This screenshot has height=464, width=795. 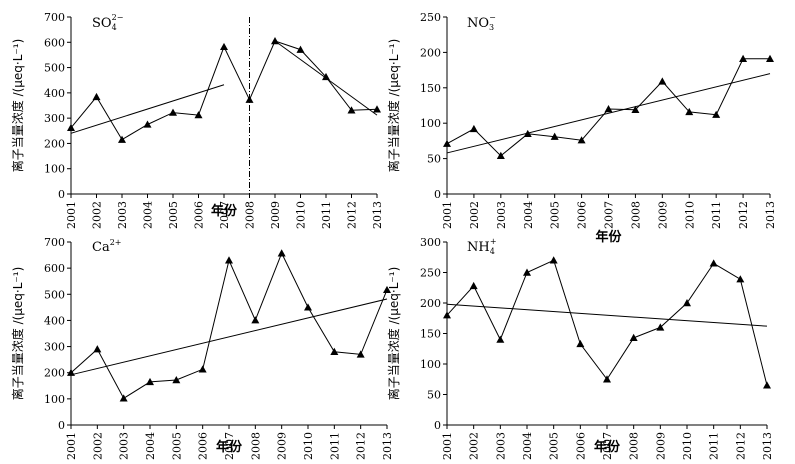 I want to click on ion-label-sulfate: SO42−, so click(x=107, y=22).